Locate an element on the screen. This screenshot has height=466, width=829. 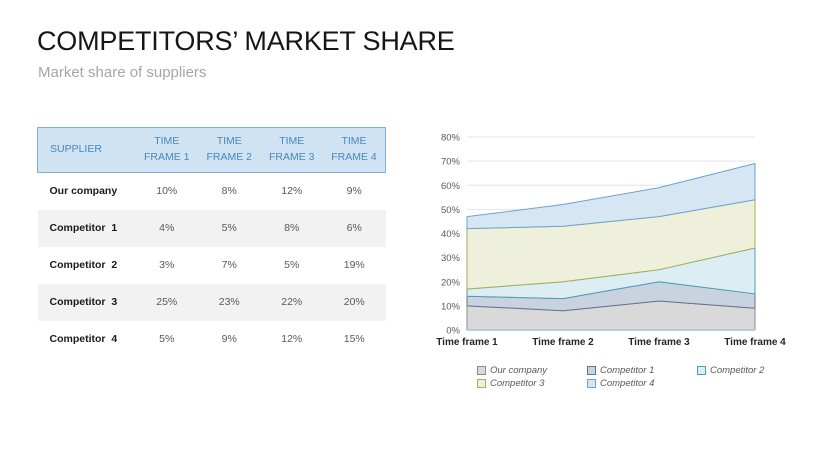
value-cell: 7% is located at coordinates (229, 265).